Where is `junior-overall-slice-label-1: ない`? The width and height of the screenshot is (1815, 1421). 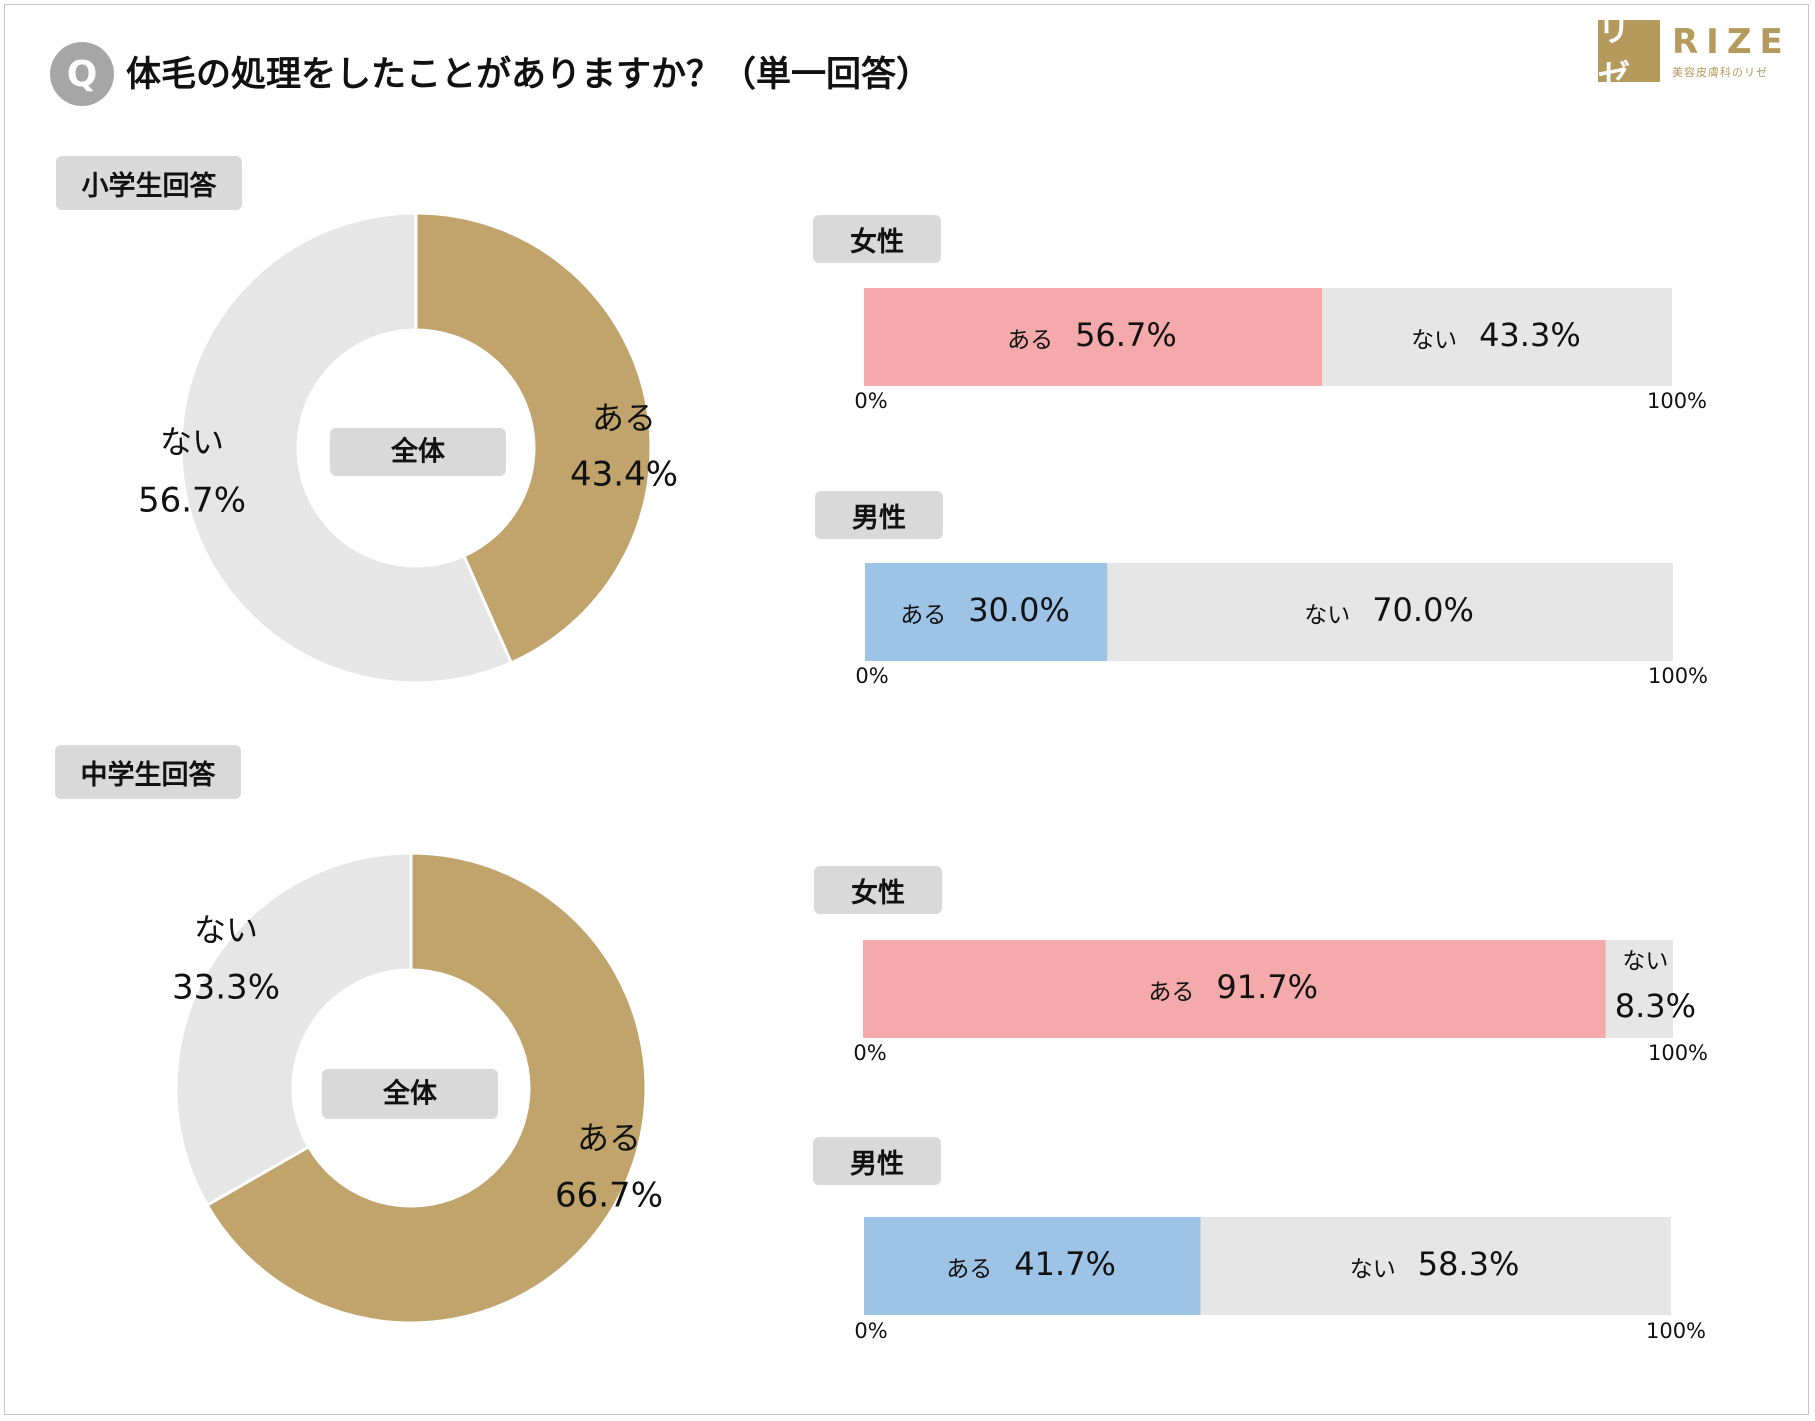 junior-overall-slice-label-1: ない is located at coordinates (226, 930).